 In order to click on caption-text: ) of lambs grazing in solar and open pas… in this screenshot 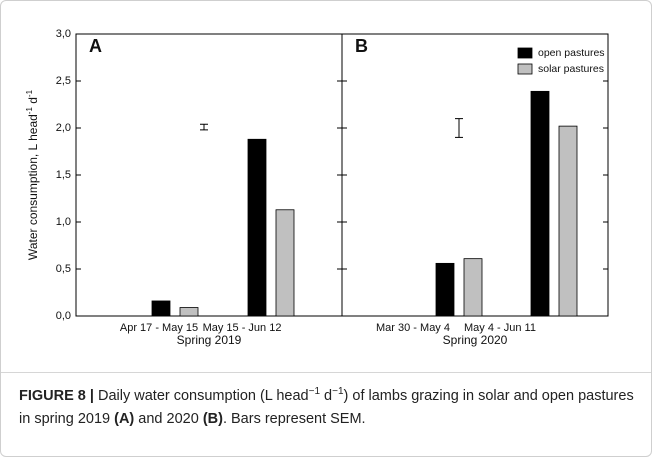, I will do `click(326, 407)`.